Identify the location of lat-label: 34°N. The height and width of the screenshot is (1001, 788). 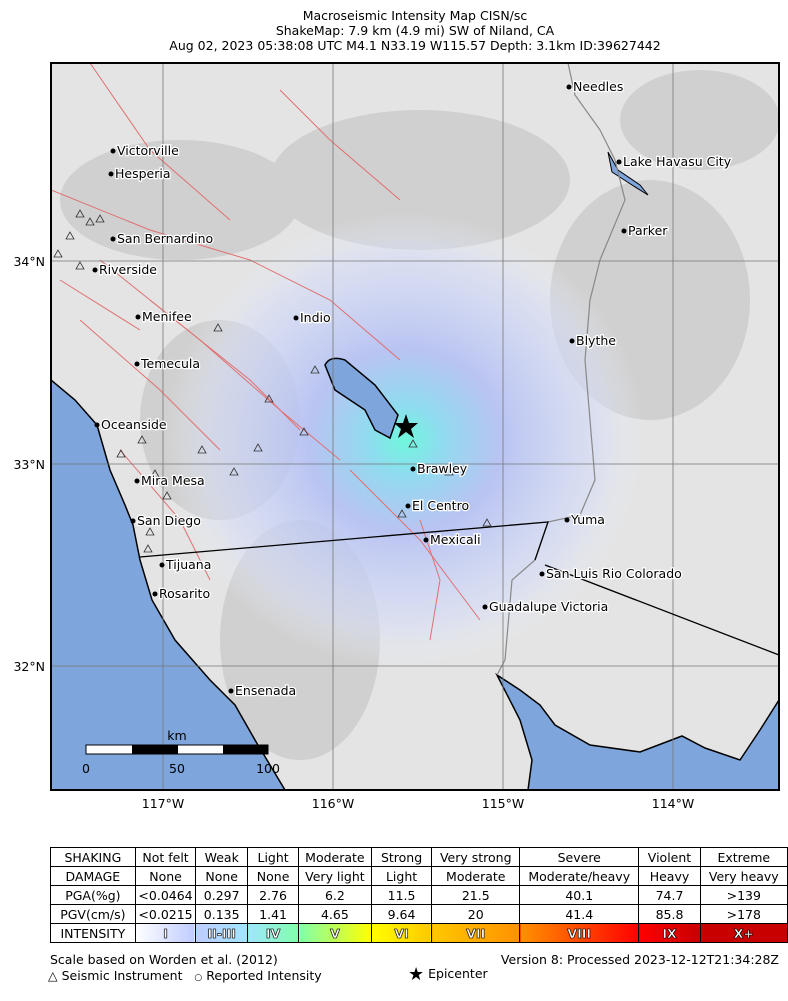
(29, 261).